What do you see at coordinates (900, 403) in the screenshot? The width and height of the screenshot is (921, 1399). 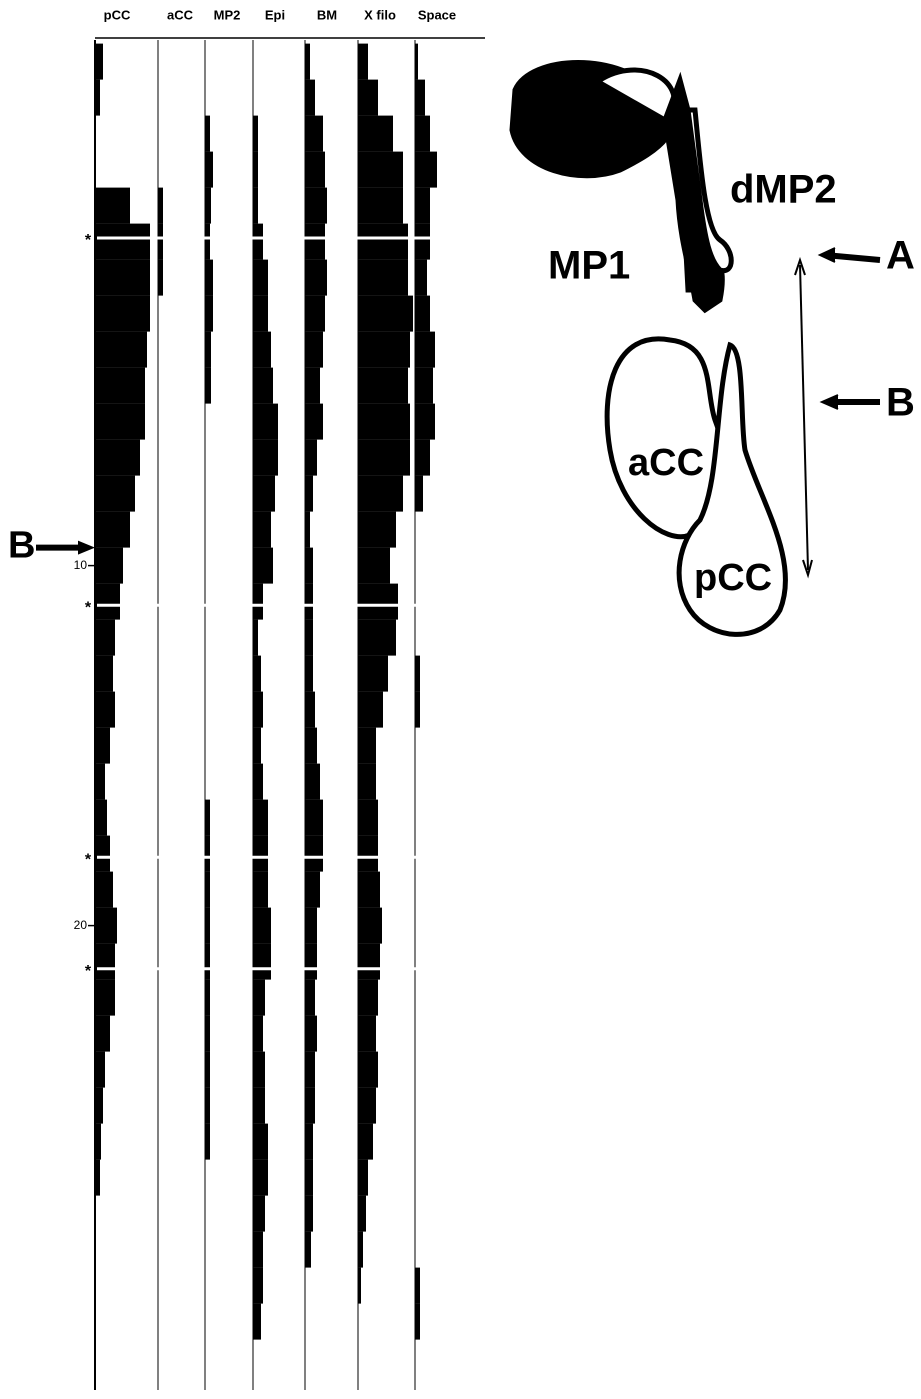 I see `diagram-label: B` at bounding box center [900, 403].